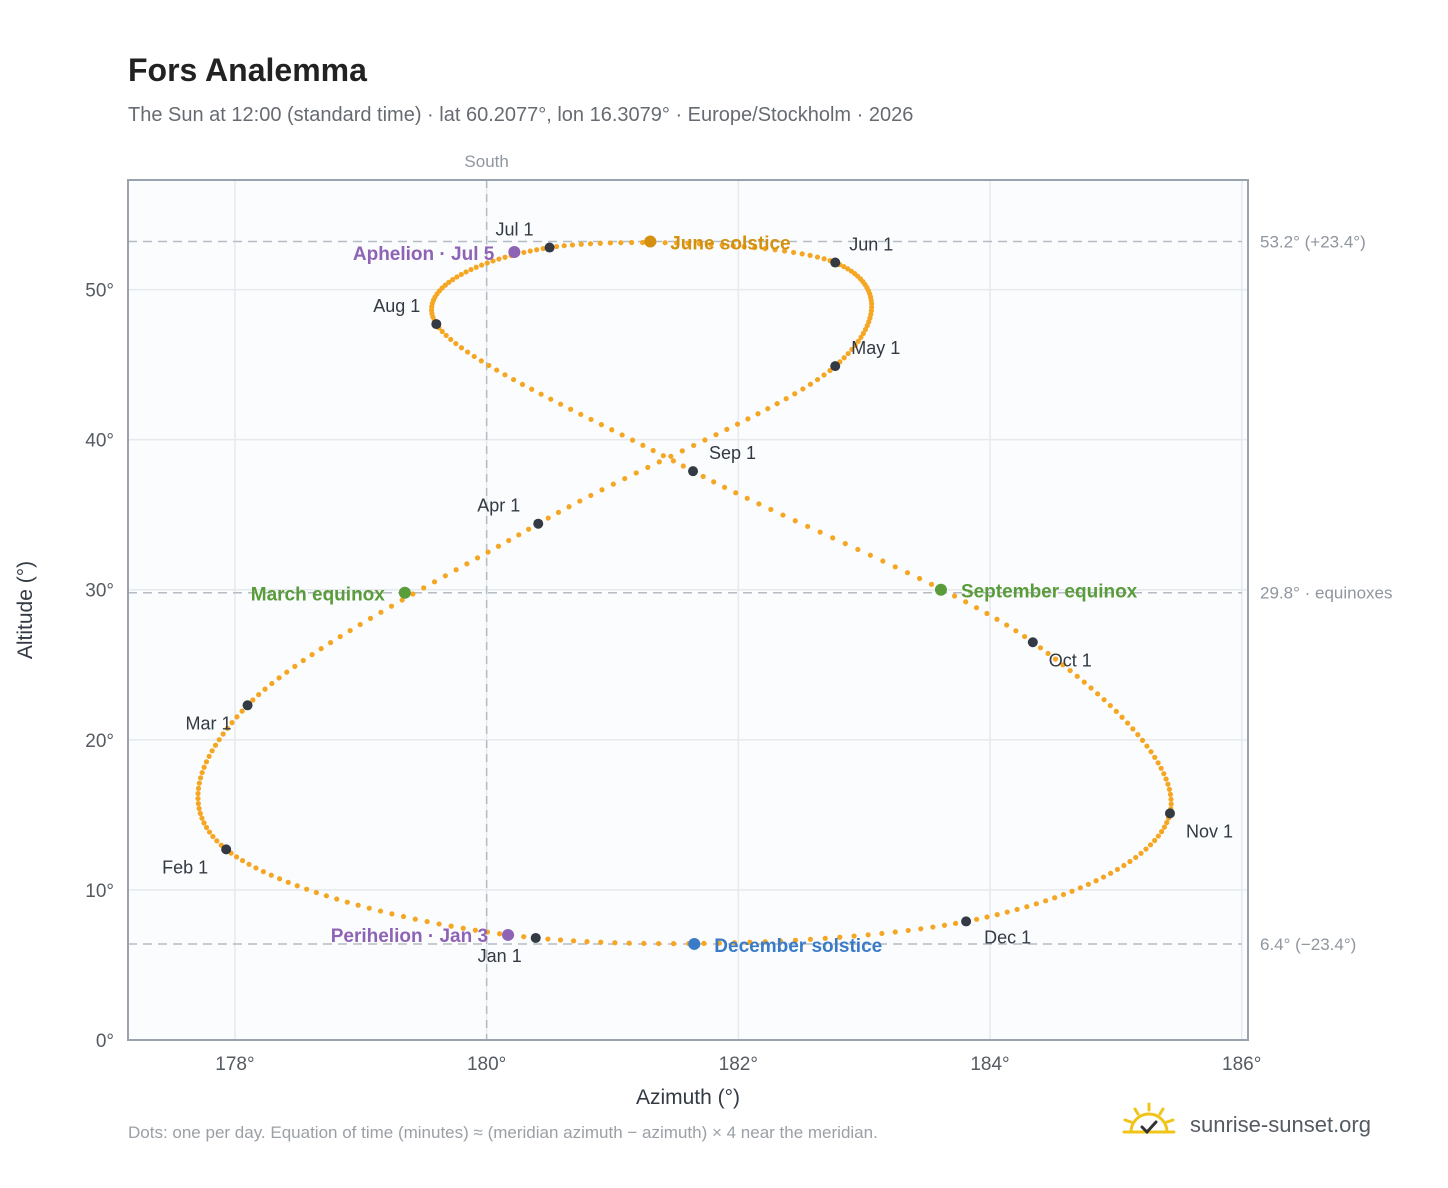 Image resolution: width=1448 pixels, height=1188 pixels. Describe the element at coordinates (1280, 1124) in the screenshot. I see `brand-name: sunrise-sunset.org` at that location.